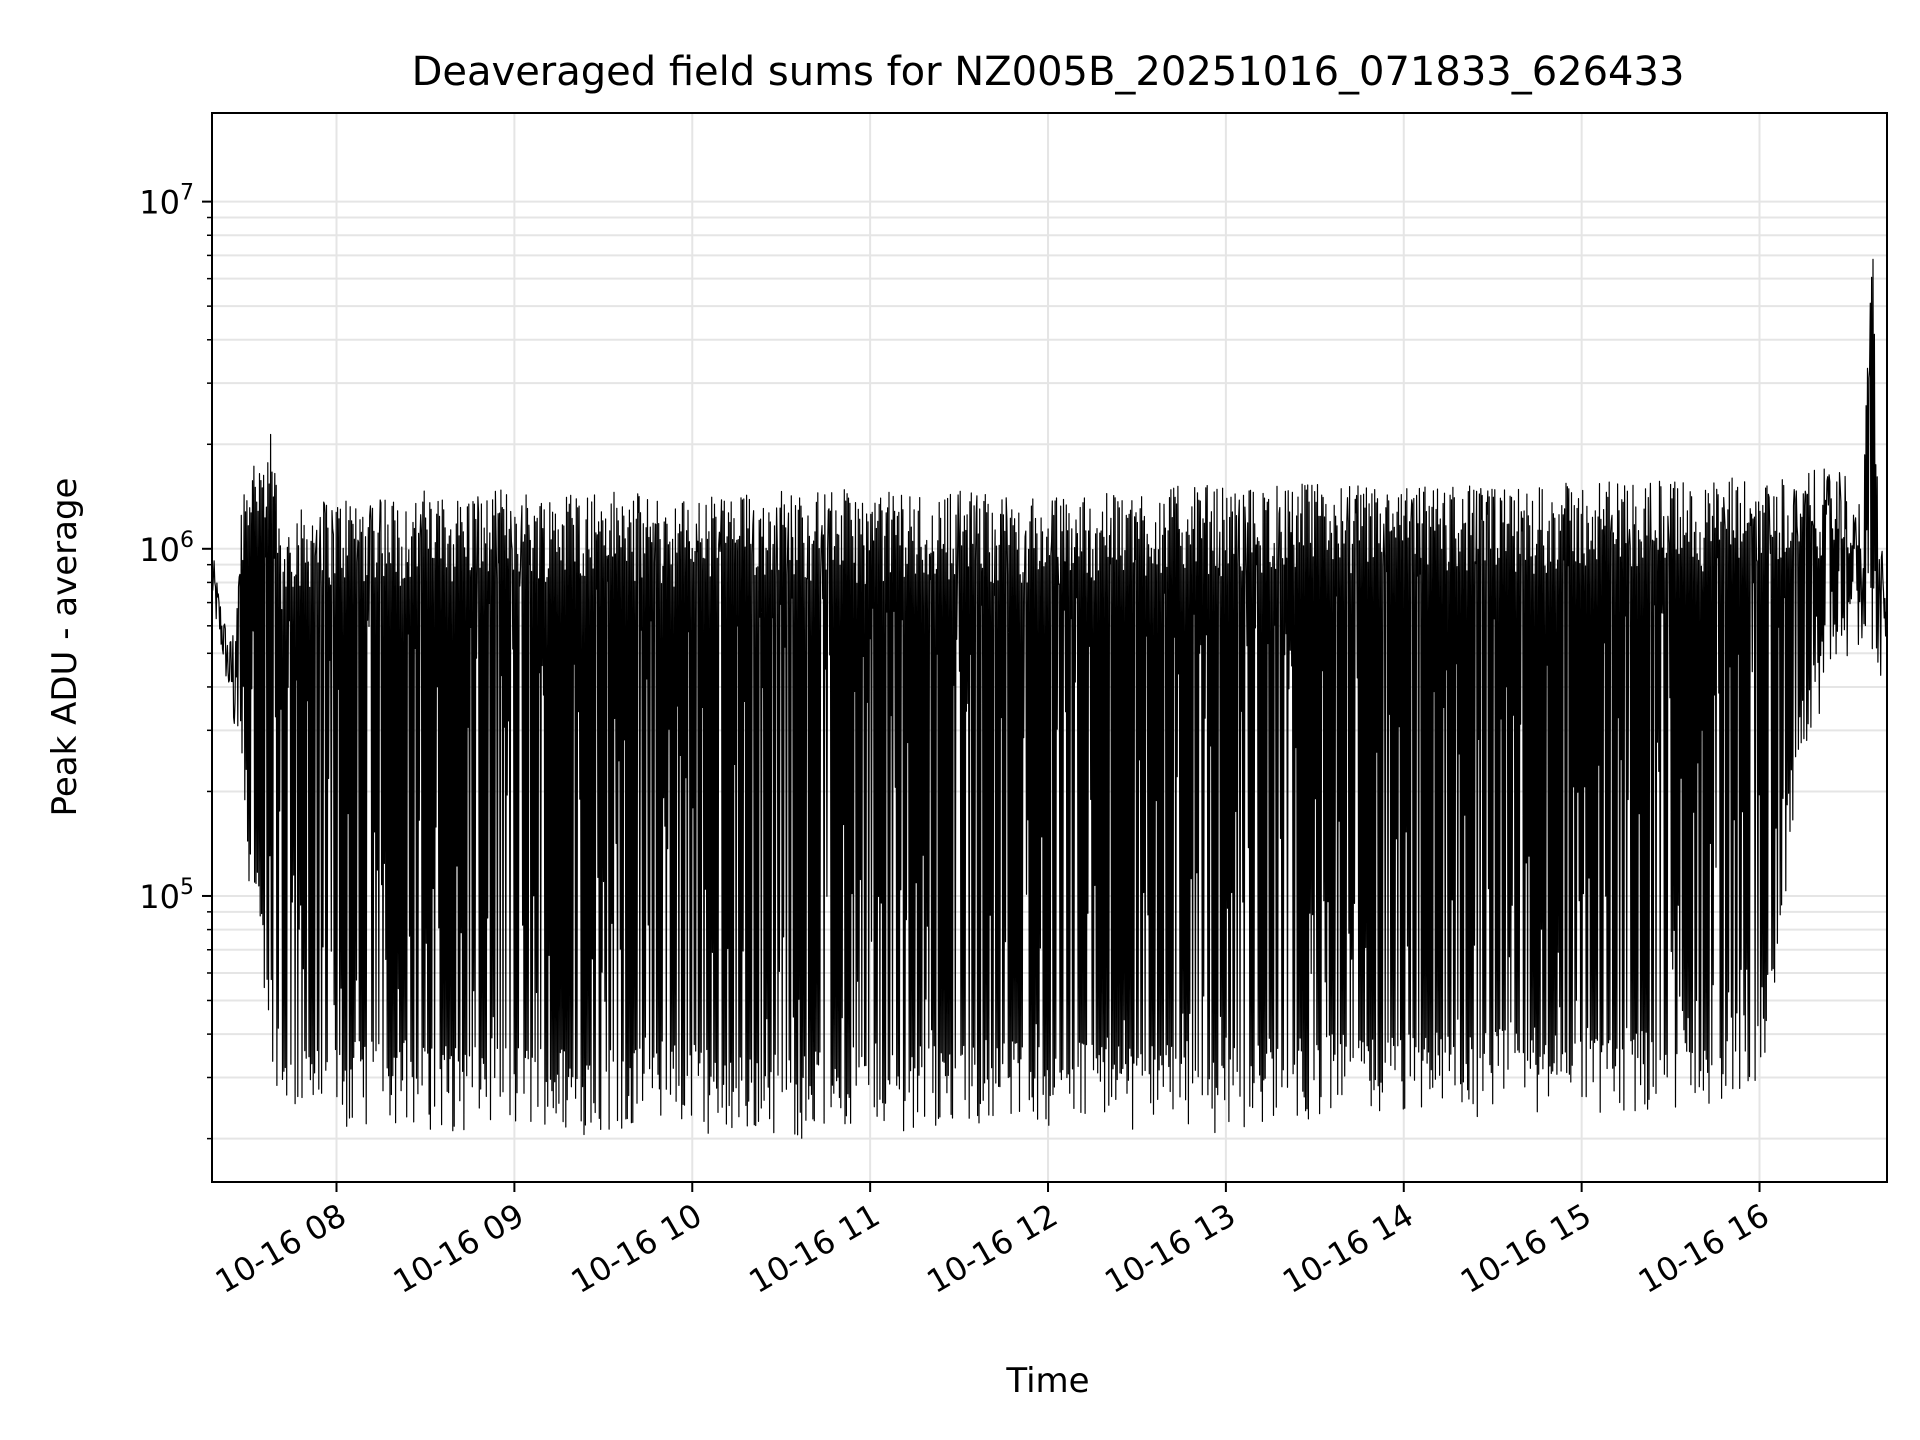 The image size is (1920, 1440). I want to click on y-axis-label: Peak ADU - average, so click(65, 647).